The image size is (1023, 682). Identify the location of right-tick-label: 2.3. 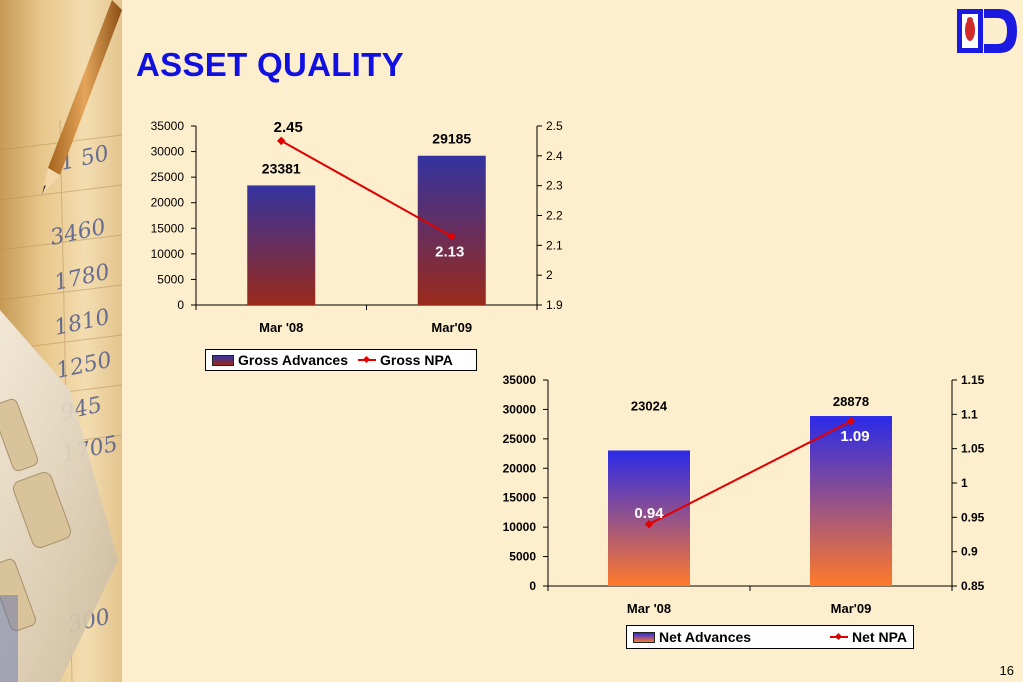
(554, 186).